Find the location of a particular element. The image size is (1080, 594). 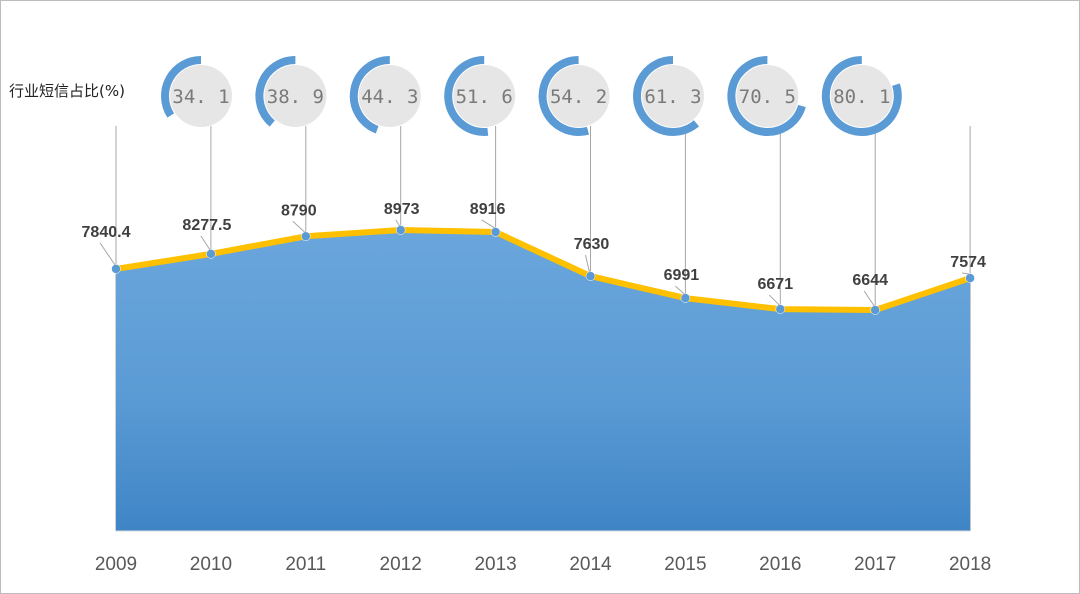

data-point-2014 is located at coordinates (590, 276).